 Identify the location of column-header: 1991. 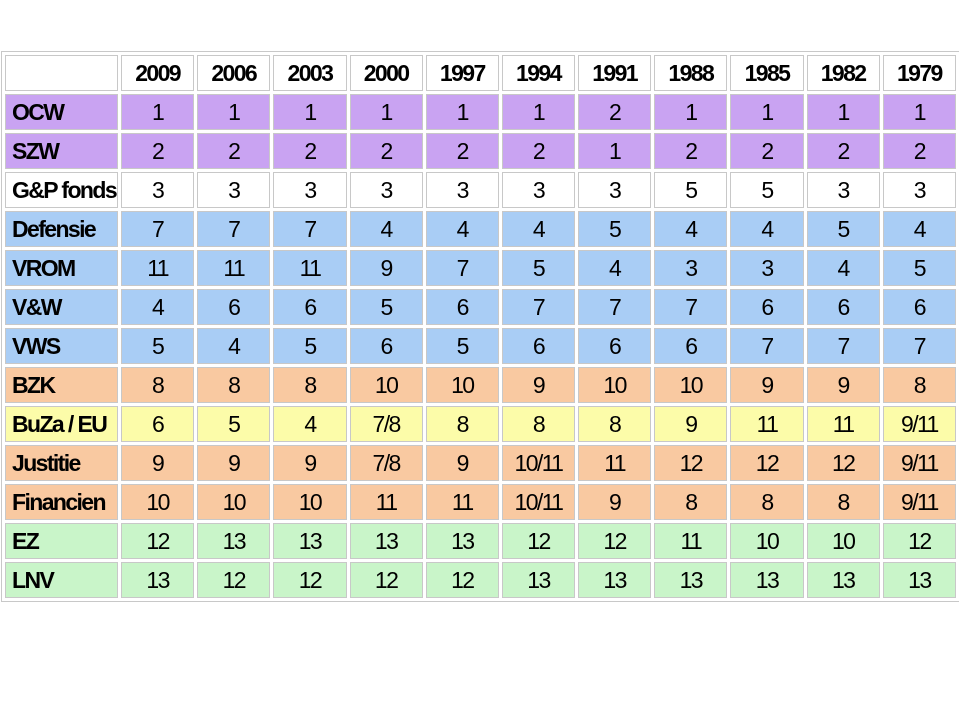
(615, 73).